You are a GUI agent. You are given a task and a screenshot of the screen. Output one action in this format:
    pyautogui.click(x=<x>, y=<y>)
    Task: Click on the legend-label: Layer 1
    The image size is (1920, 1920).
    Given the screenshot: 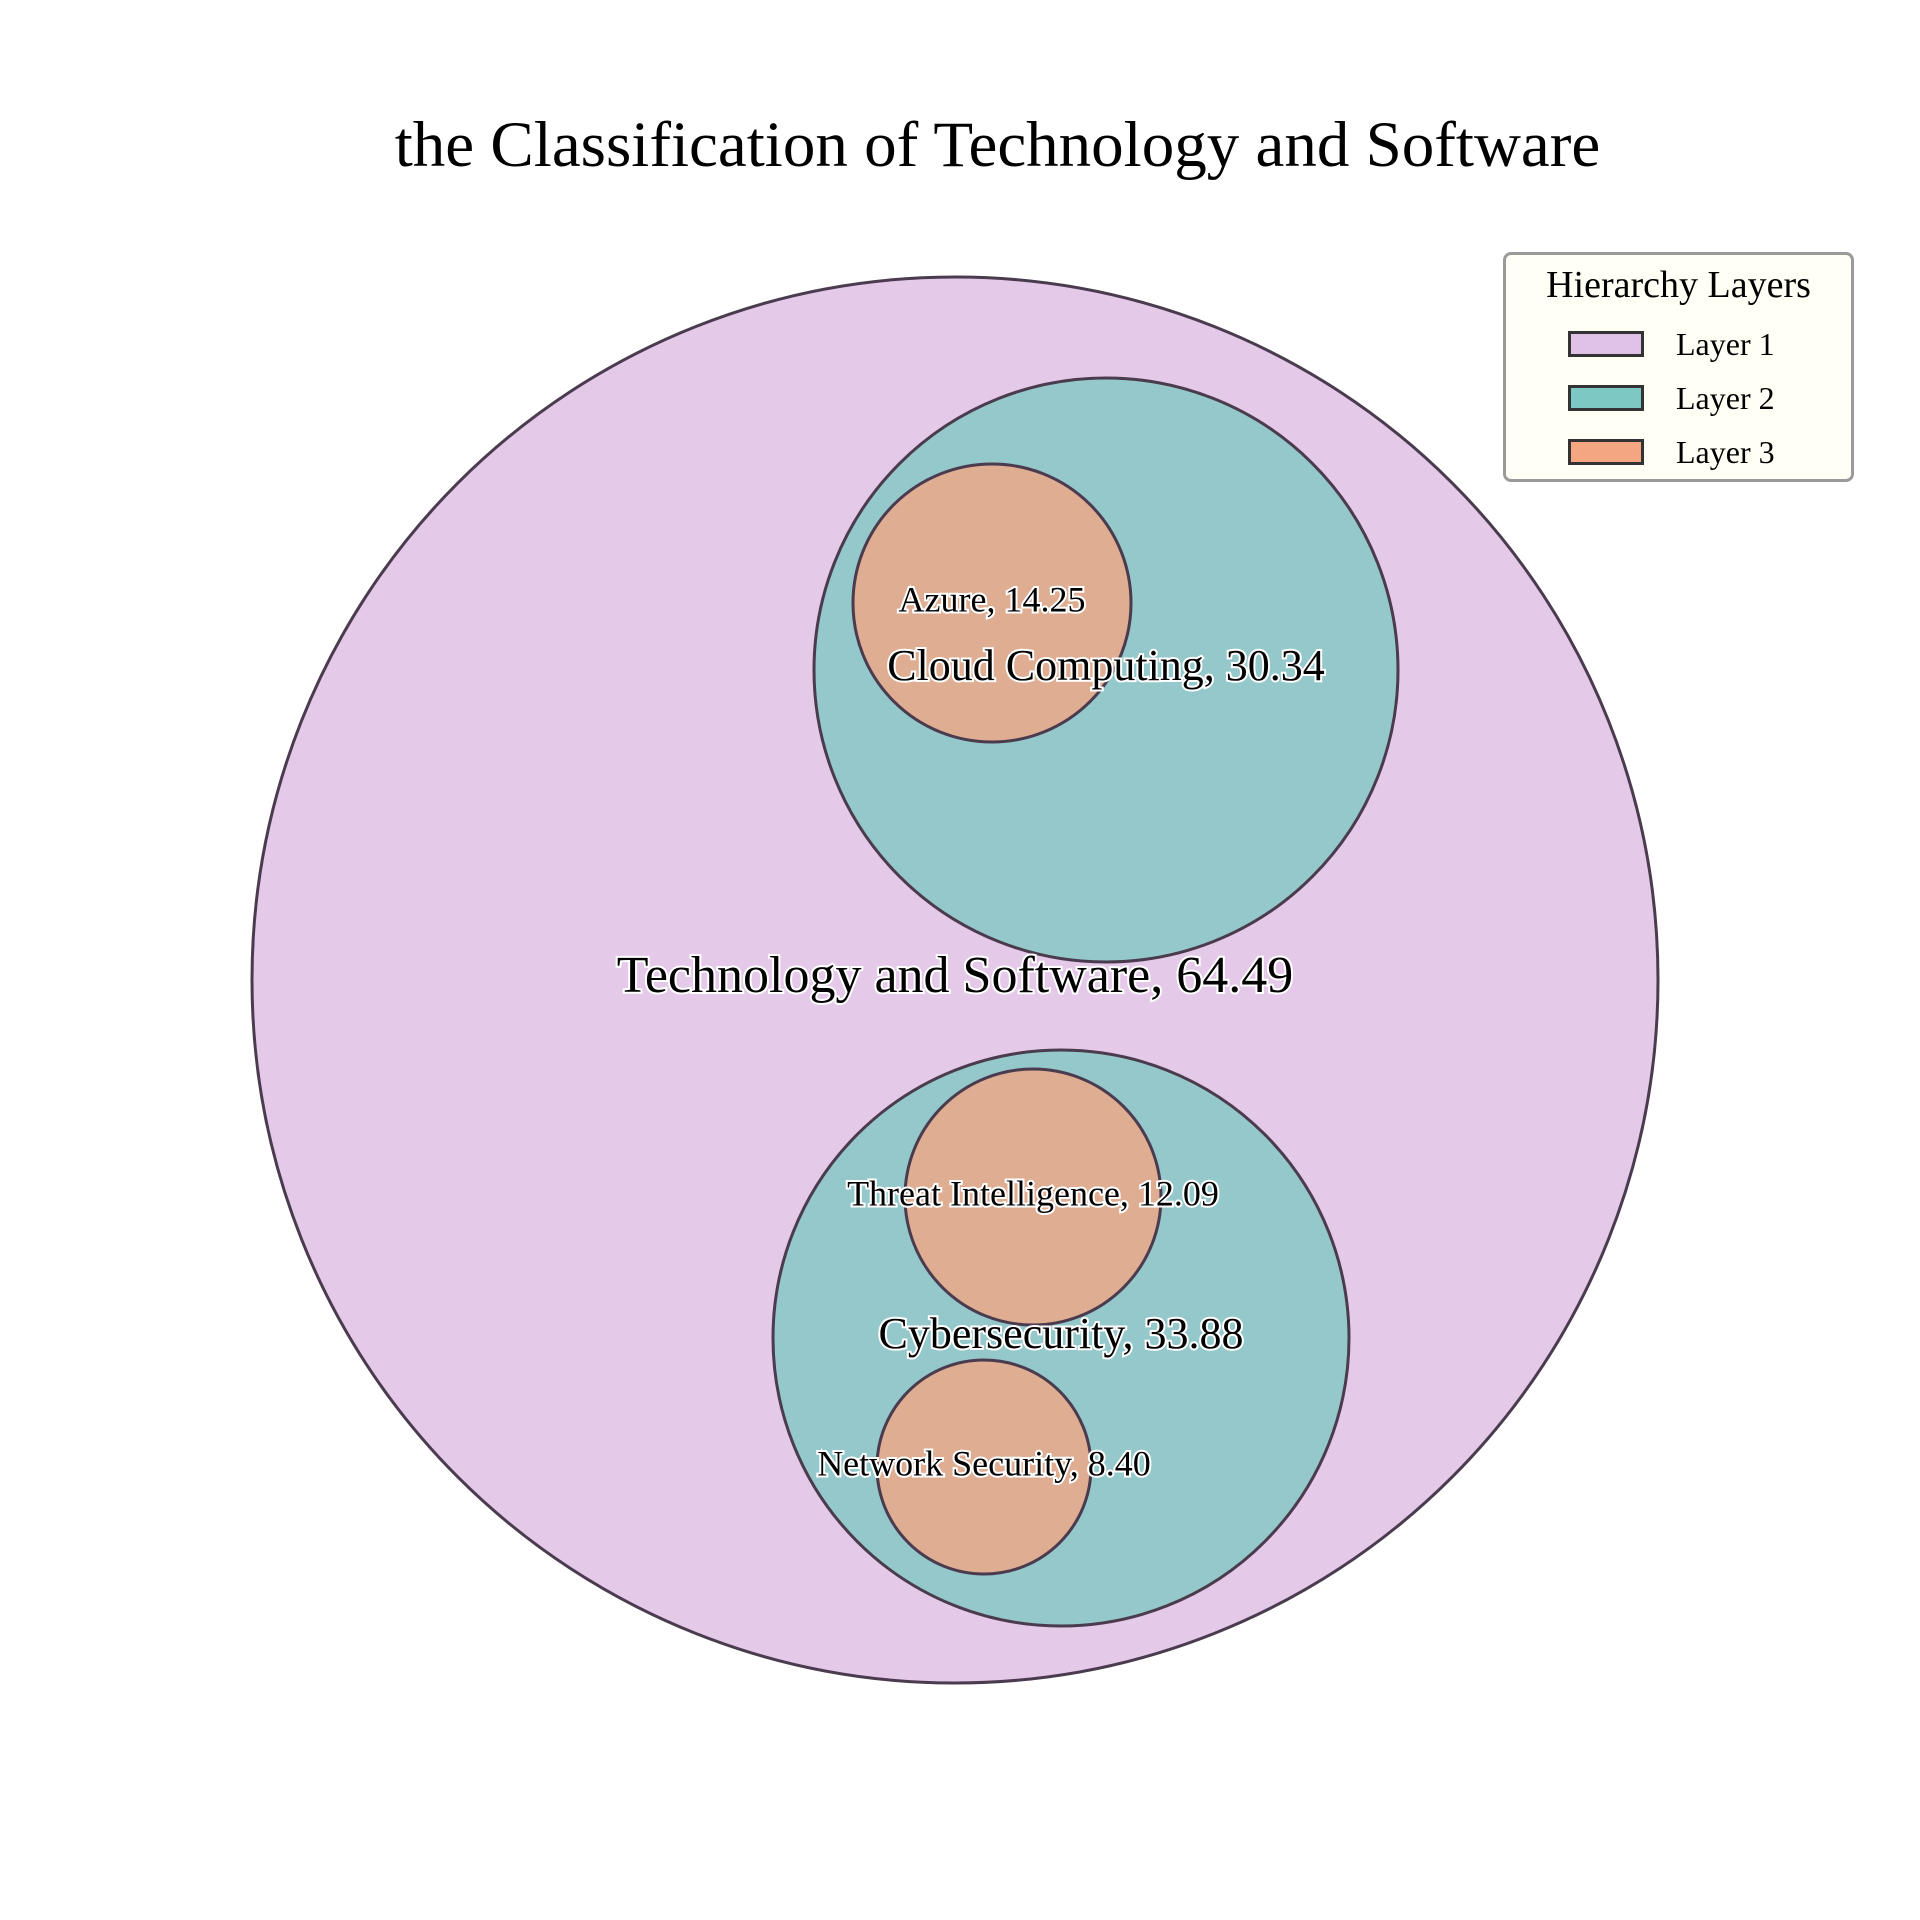 What is the action you would take?
    pyautogui.click(x=1725, y=343)
    